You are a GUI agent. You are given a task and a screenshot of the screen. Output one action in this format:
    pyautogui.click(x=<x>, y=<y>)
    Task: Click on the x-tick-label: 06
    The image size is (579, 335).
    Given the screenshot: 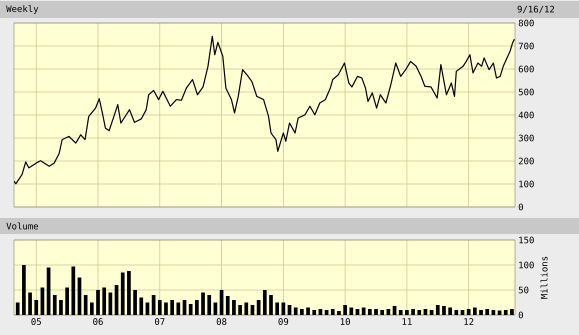 What is the action you would take?
    pyautogui.click(x=98, y=321)
    